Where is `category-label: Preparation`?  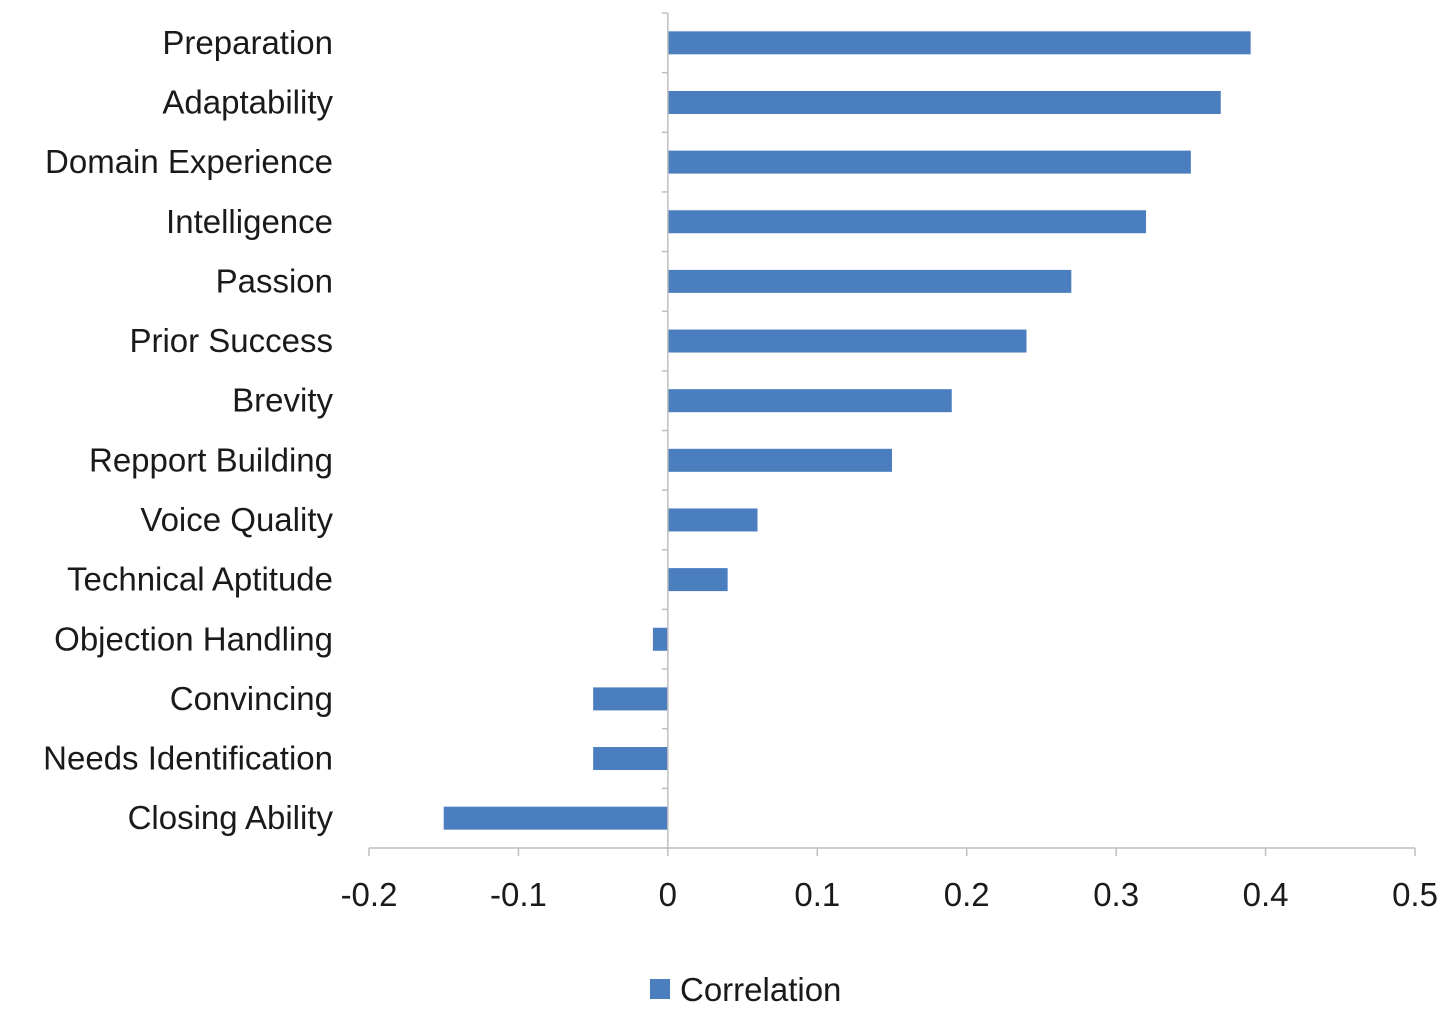 category-label: Preparation is located at coordinates (247, 42).